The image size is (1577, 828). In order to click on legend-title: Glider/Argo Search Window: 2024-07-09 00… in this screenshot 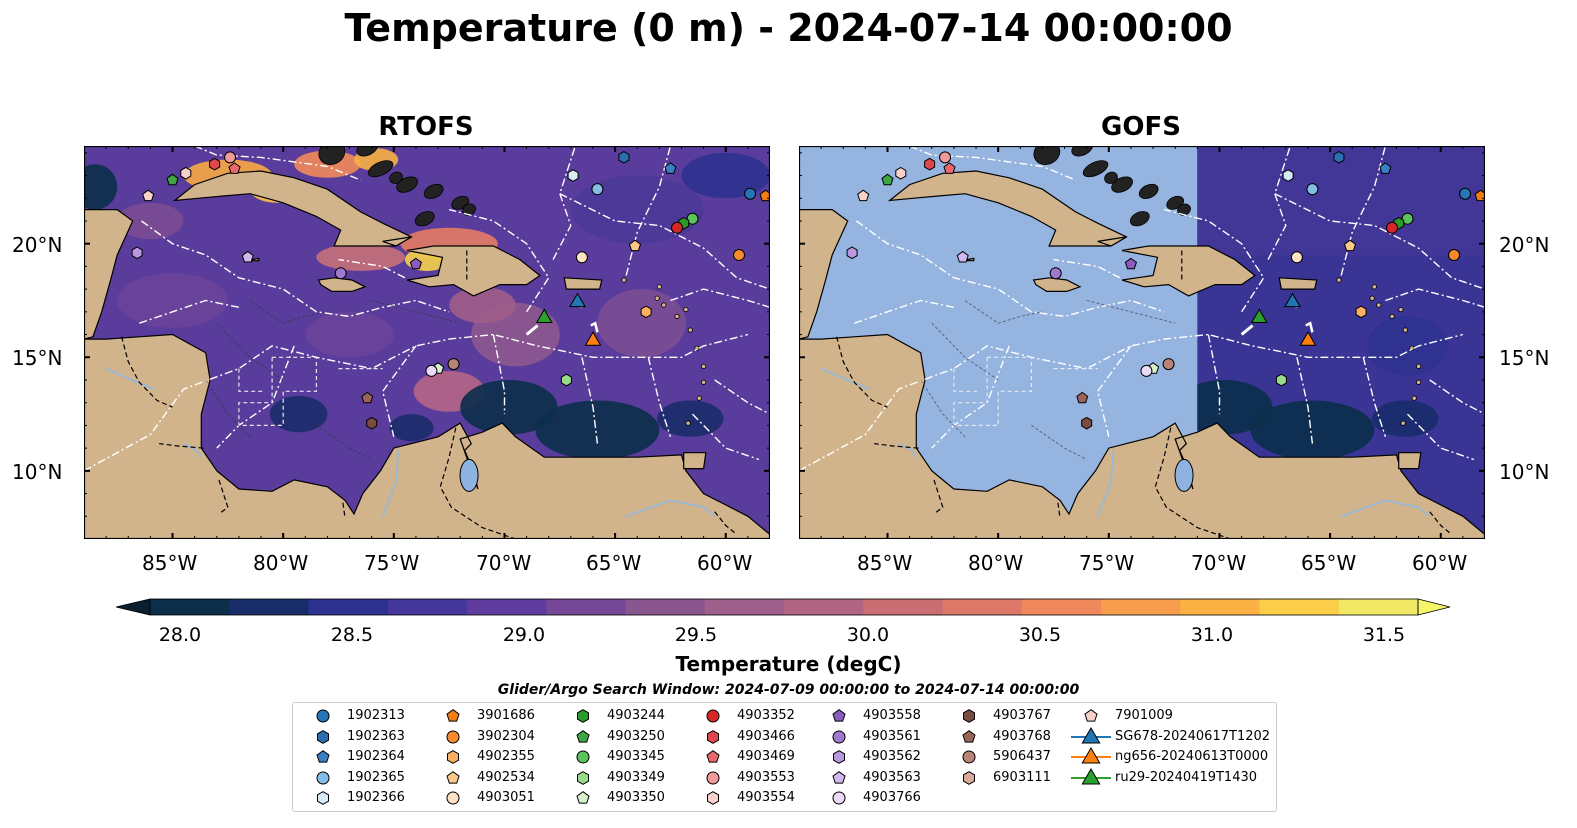, I will do `click(788, 690)`.